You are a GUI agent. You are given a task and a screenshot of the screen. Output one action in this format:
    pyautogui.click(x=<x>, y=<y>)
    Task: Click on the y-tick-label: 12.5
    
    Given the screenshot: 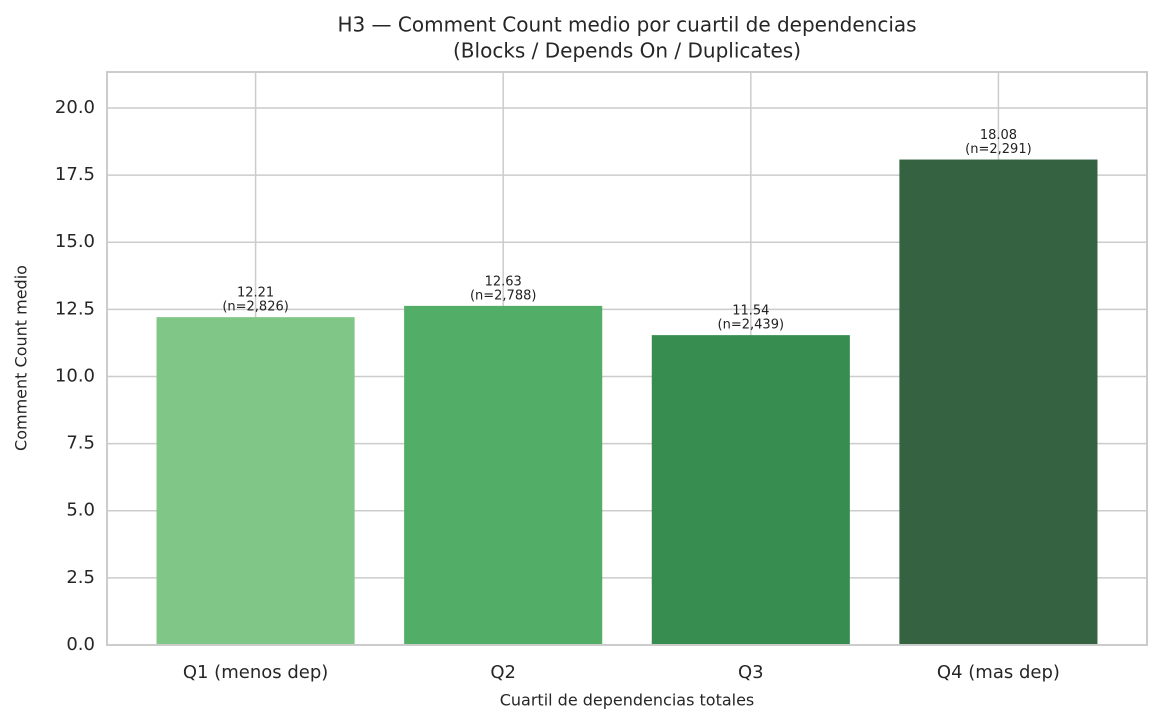 What is the action you would take?
    pyautogui.click(x=75, y=308)
    